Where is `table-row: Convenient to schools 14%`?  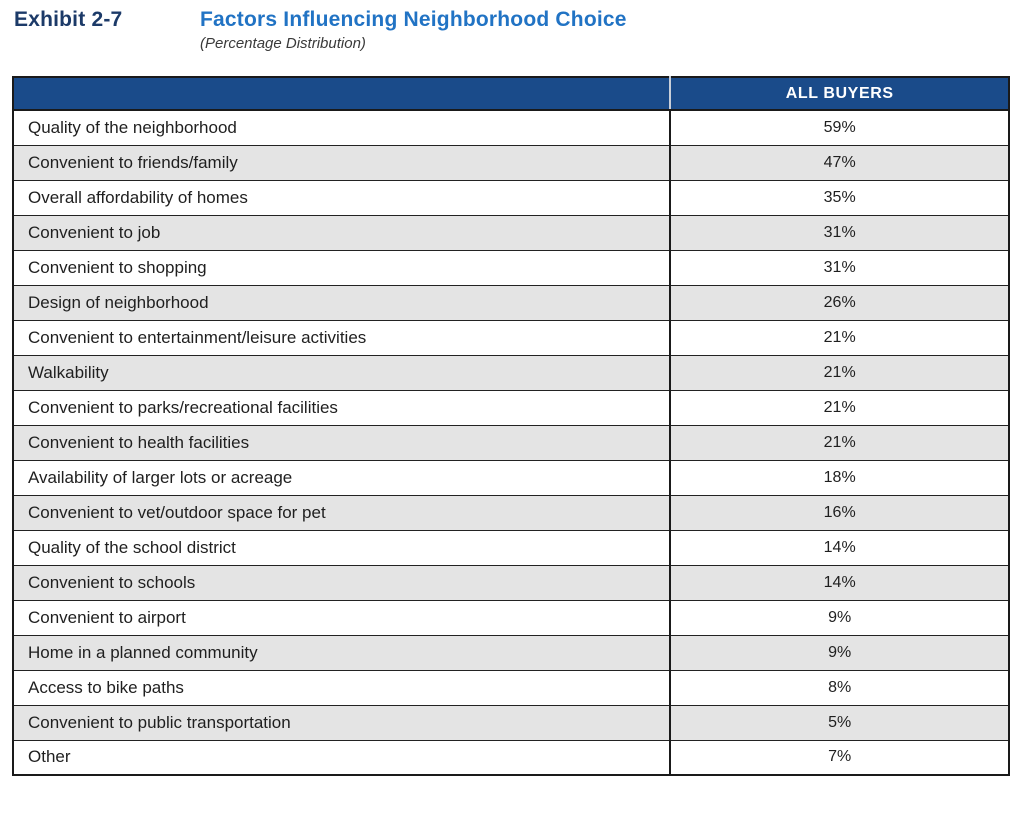
table-row: Convenient to schools 14% is located at coordinates (511, 582).